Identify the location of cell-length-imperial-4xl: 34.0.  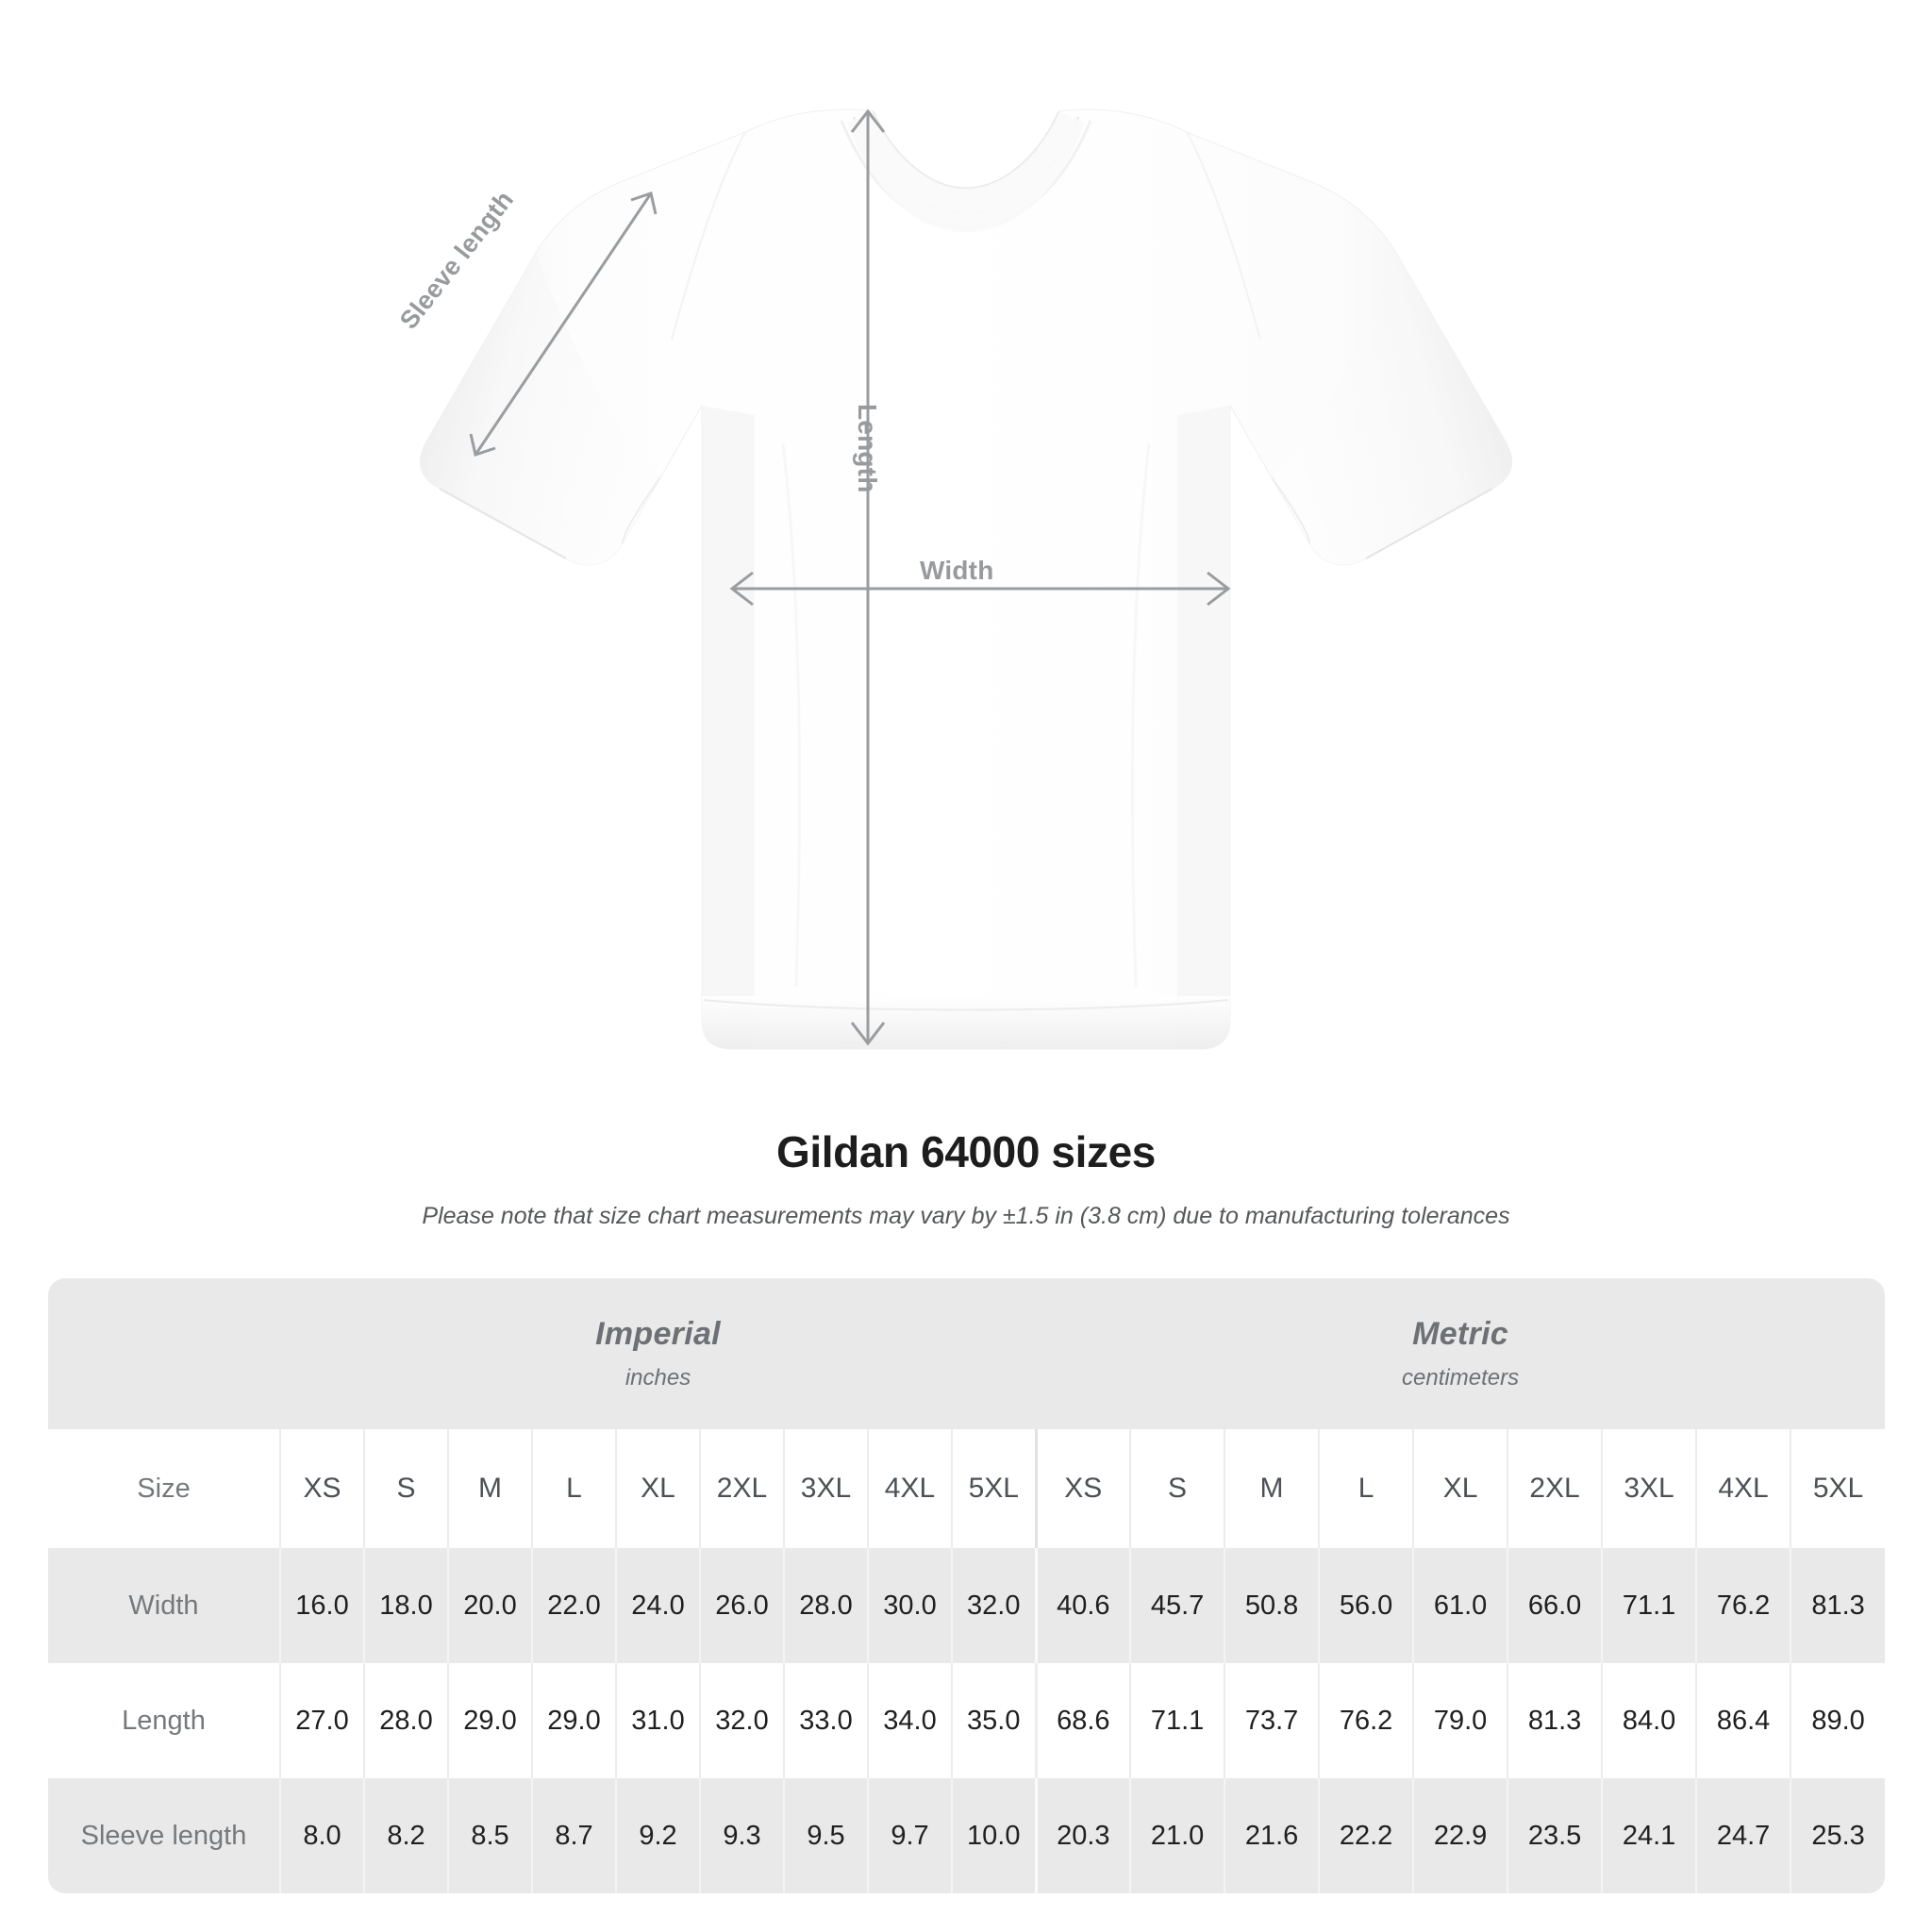
(910, 1721).